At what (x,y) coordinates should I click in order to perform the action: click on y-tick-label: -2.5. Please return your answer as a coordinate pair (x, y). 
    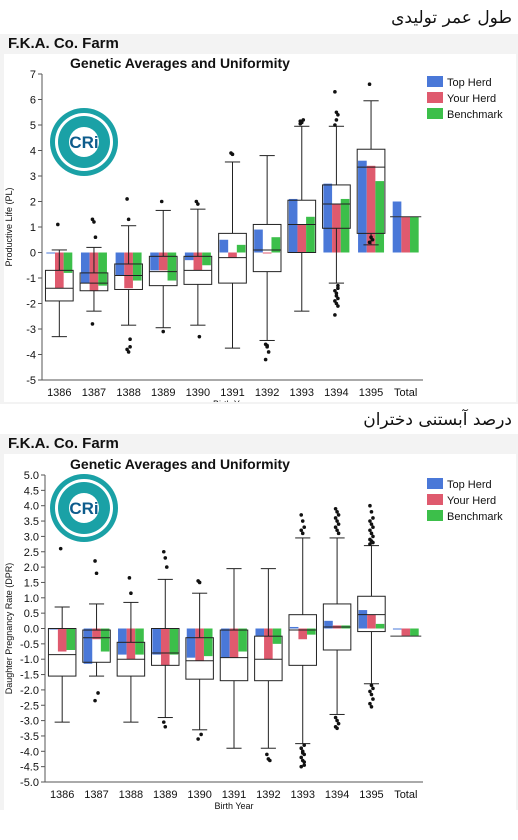
    Looking at the image, I should click on (29, 706).